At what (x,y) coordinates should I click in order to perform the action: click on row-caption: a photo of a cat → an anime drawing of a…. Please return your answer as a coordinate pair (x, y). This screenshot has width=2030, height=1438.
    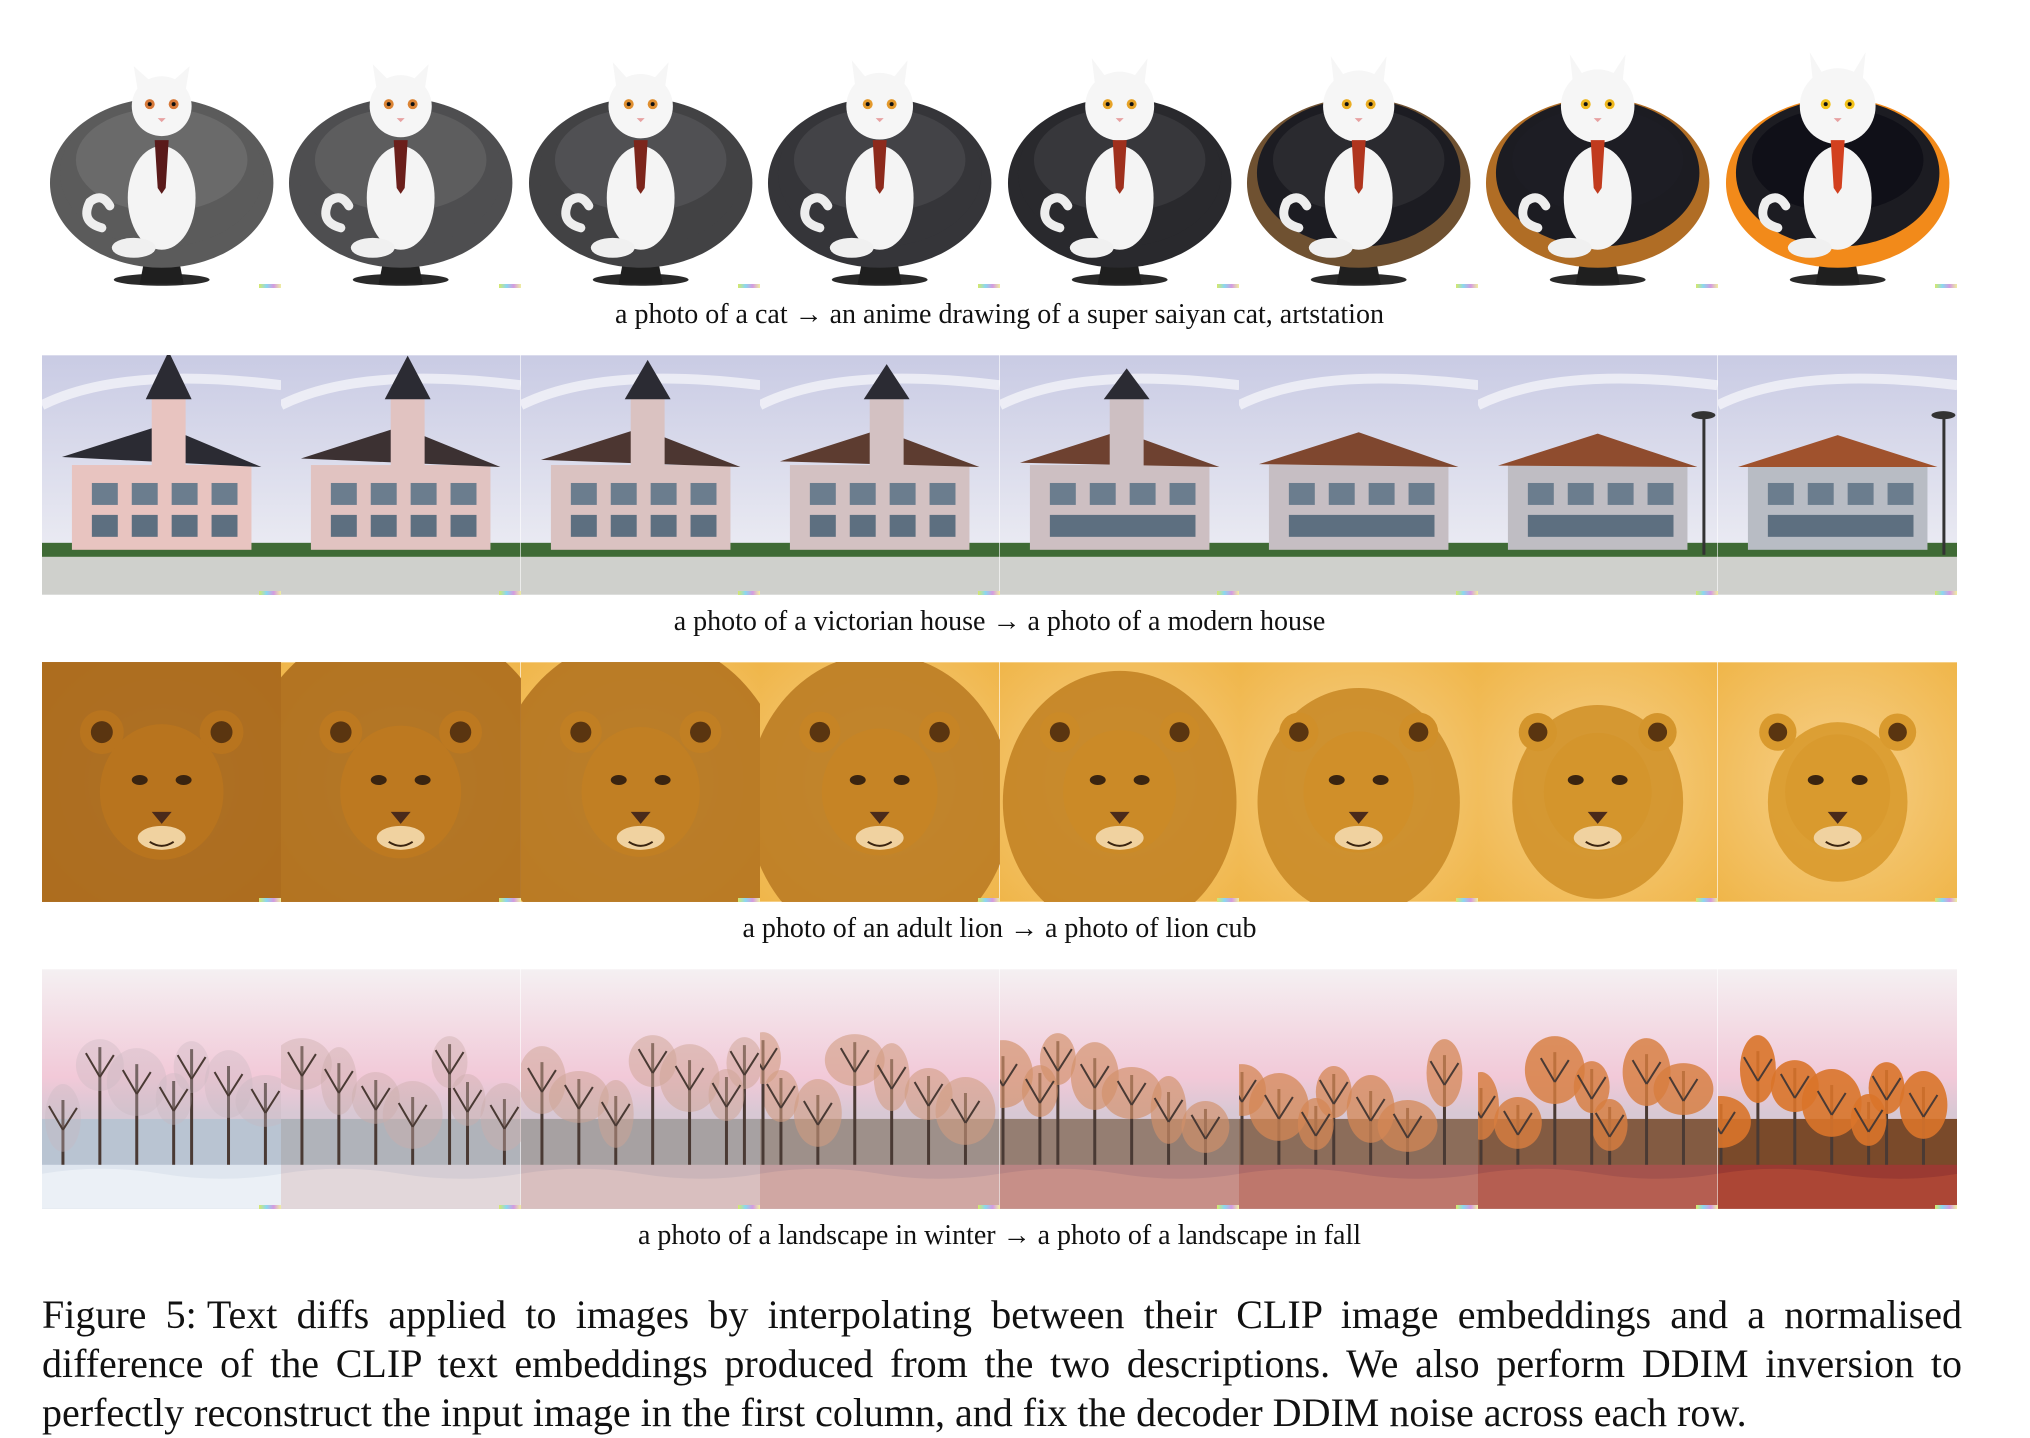
    Looking at the image, I should click on (999, 315).